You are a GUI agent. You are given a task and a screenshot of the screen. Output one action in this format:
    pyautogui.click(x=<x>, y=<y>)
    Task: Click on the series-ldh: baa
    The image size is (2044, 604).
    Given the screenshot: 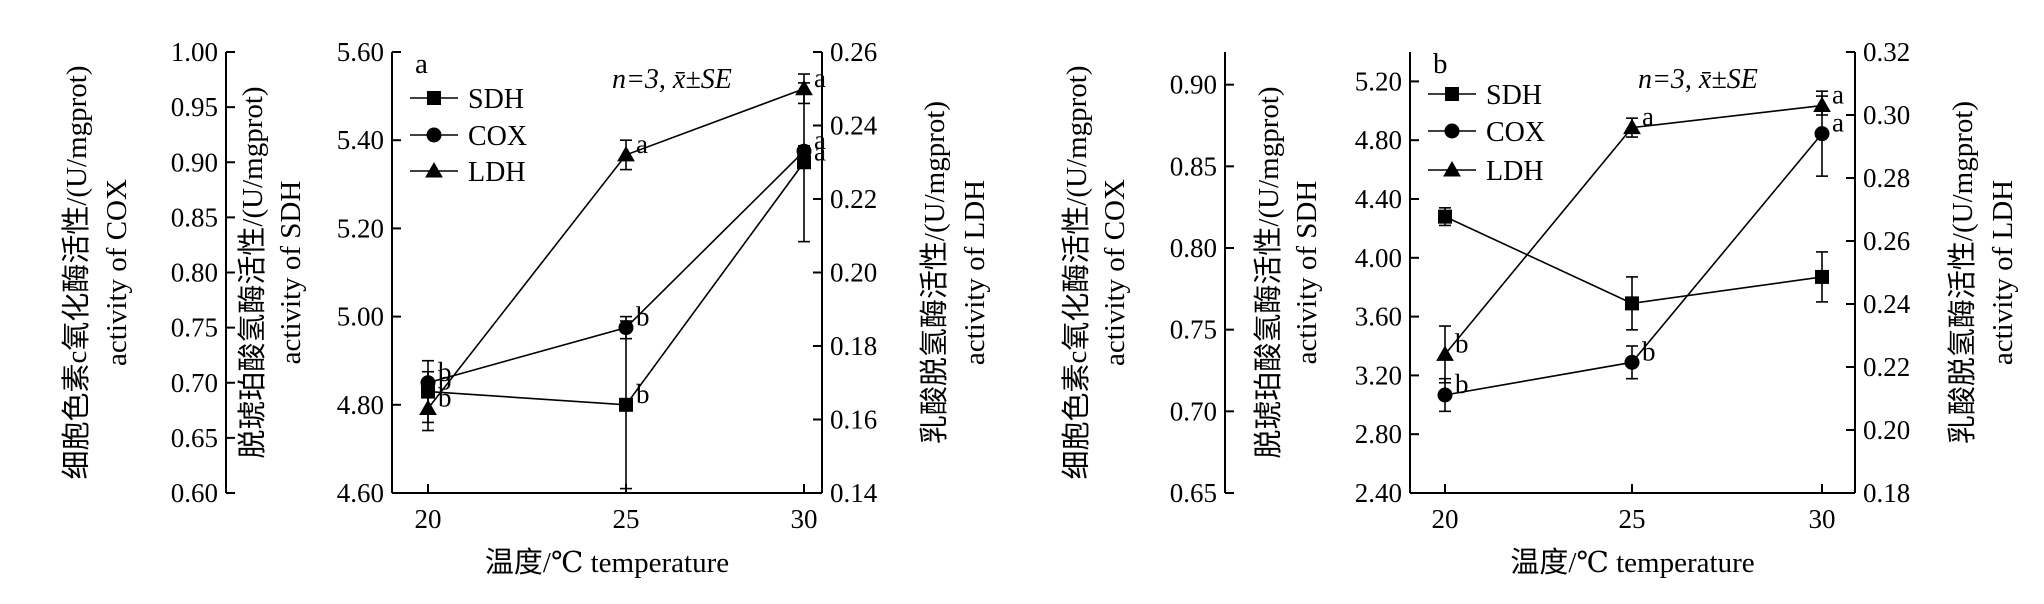 What is the action you would take?
    pyautogui.click(x=1640, y=232)
    